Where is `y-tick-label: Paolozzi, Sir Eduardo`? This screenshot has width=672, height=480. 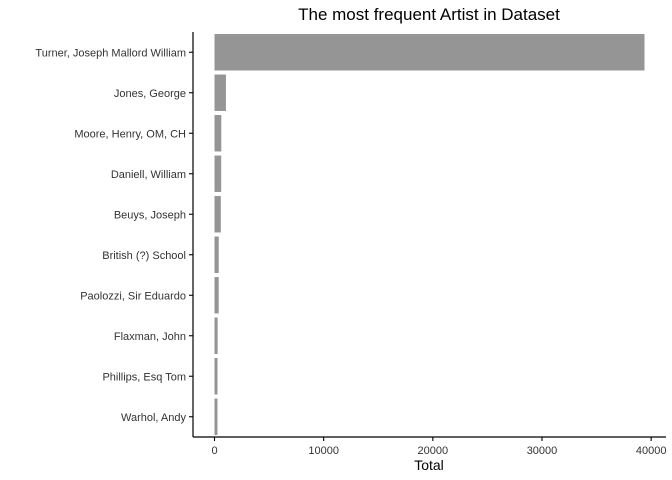
y-tick-label: Paolozzi, Sir Eduardo is located at coordinates (133, 296).